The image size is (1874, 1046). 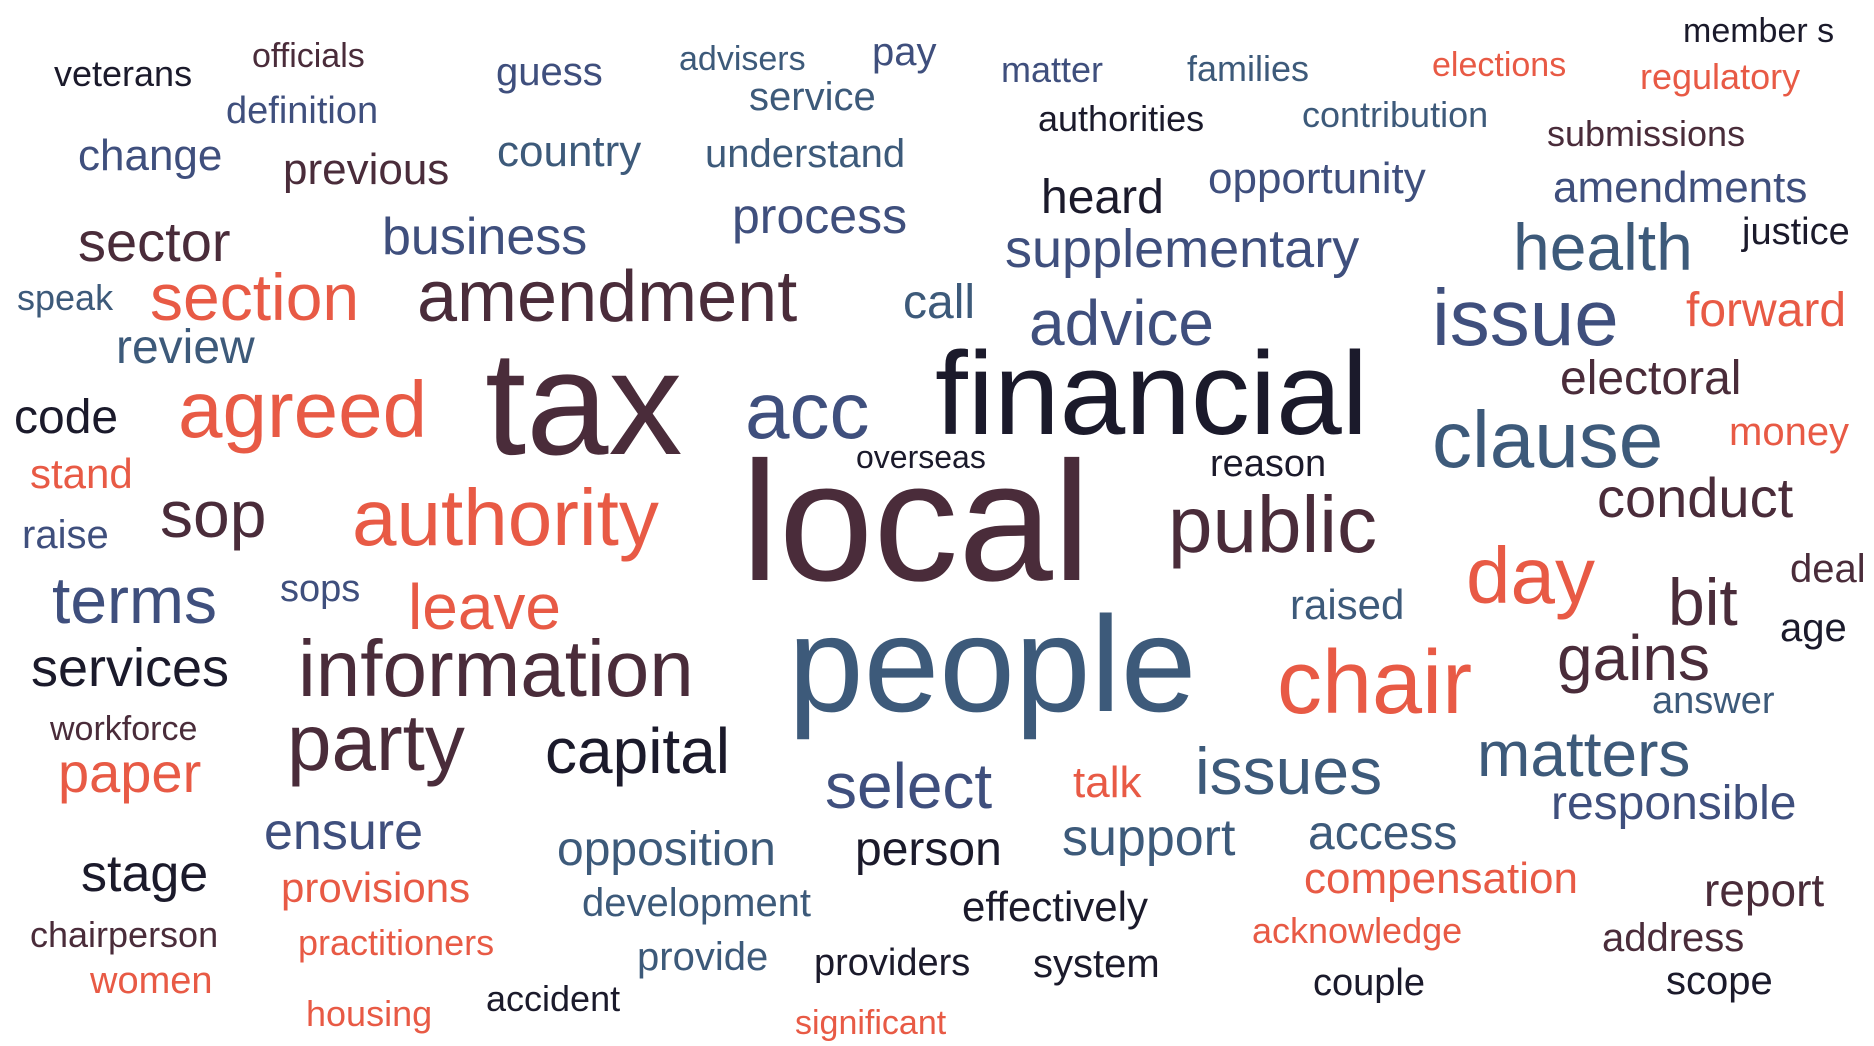 I want to click on word-terms: terms, so click(x=134, y=600).